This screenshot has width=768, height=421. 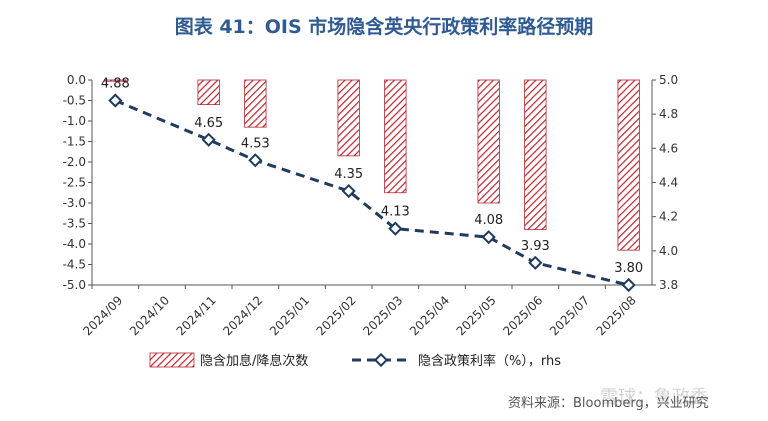 What do you see at coordinates (336, 315) in the screenshot?
I see `x-tick-label: 2025/02` at bounding box center [336, 315].